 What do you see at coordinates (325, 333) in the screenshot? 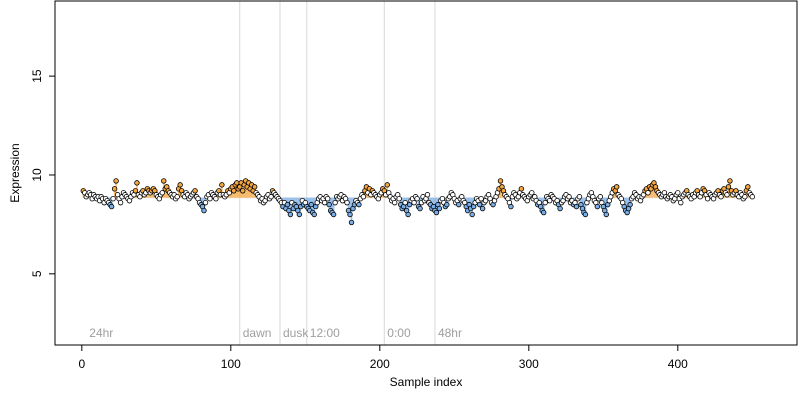
I see `annotation-label-3: 12:00` at bounding box center [325, 333].